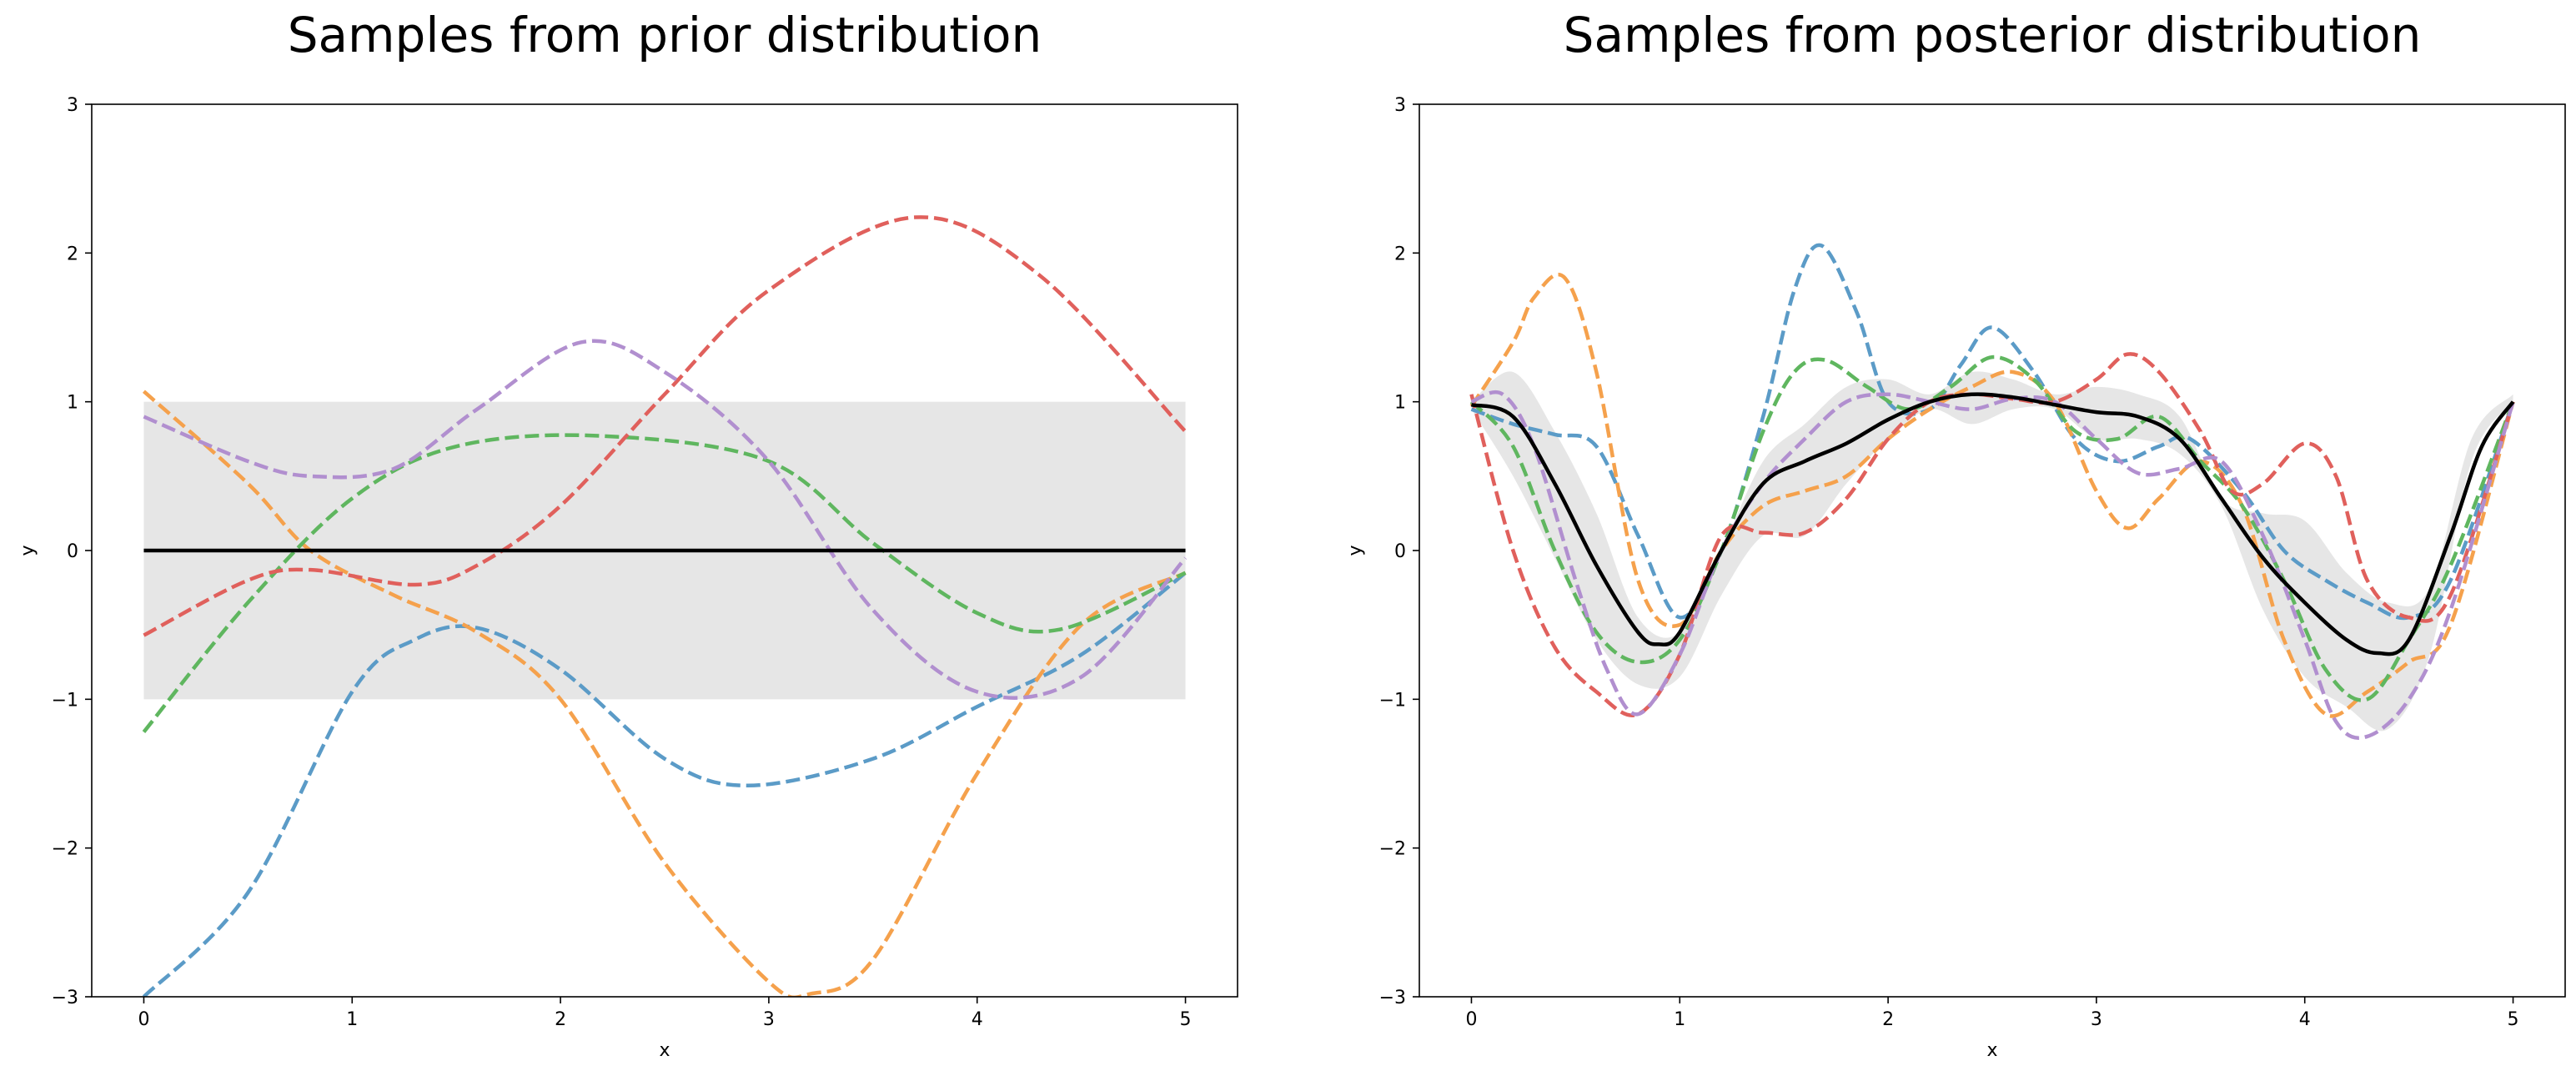 This screenshot has width=2576, height=1066. I want to click on posterior-y-label: y, so click(1355, 551).